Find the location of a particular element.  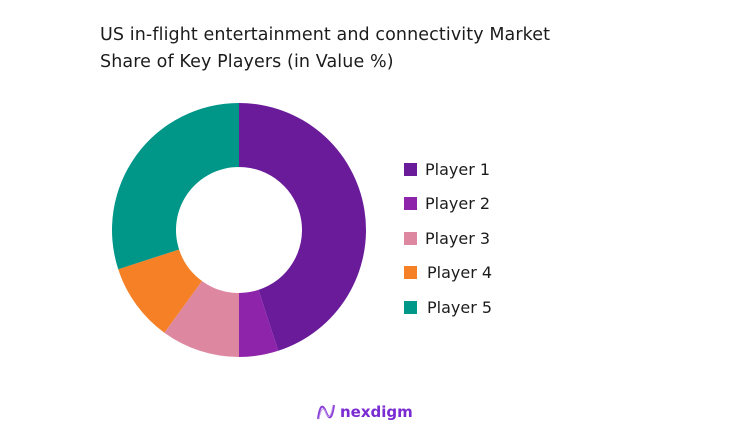

legend-item-player-3: Player 3 is located at coordinates (448, 238).